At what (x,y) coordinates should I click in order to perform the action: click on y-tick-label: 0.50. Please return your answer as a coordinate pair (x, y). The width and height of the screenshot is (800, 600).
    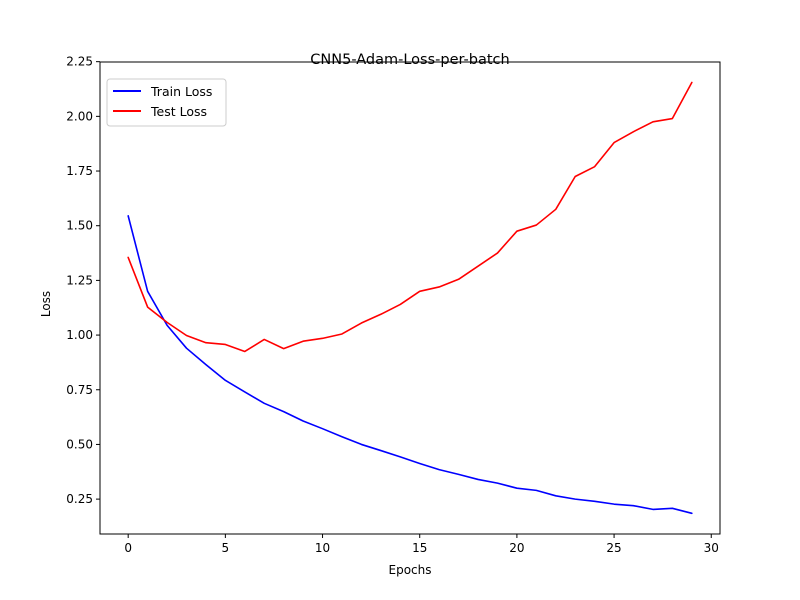
    Looking at the image, I should click on (79, 444).